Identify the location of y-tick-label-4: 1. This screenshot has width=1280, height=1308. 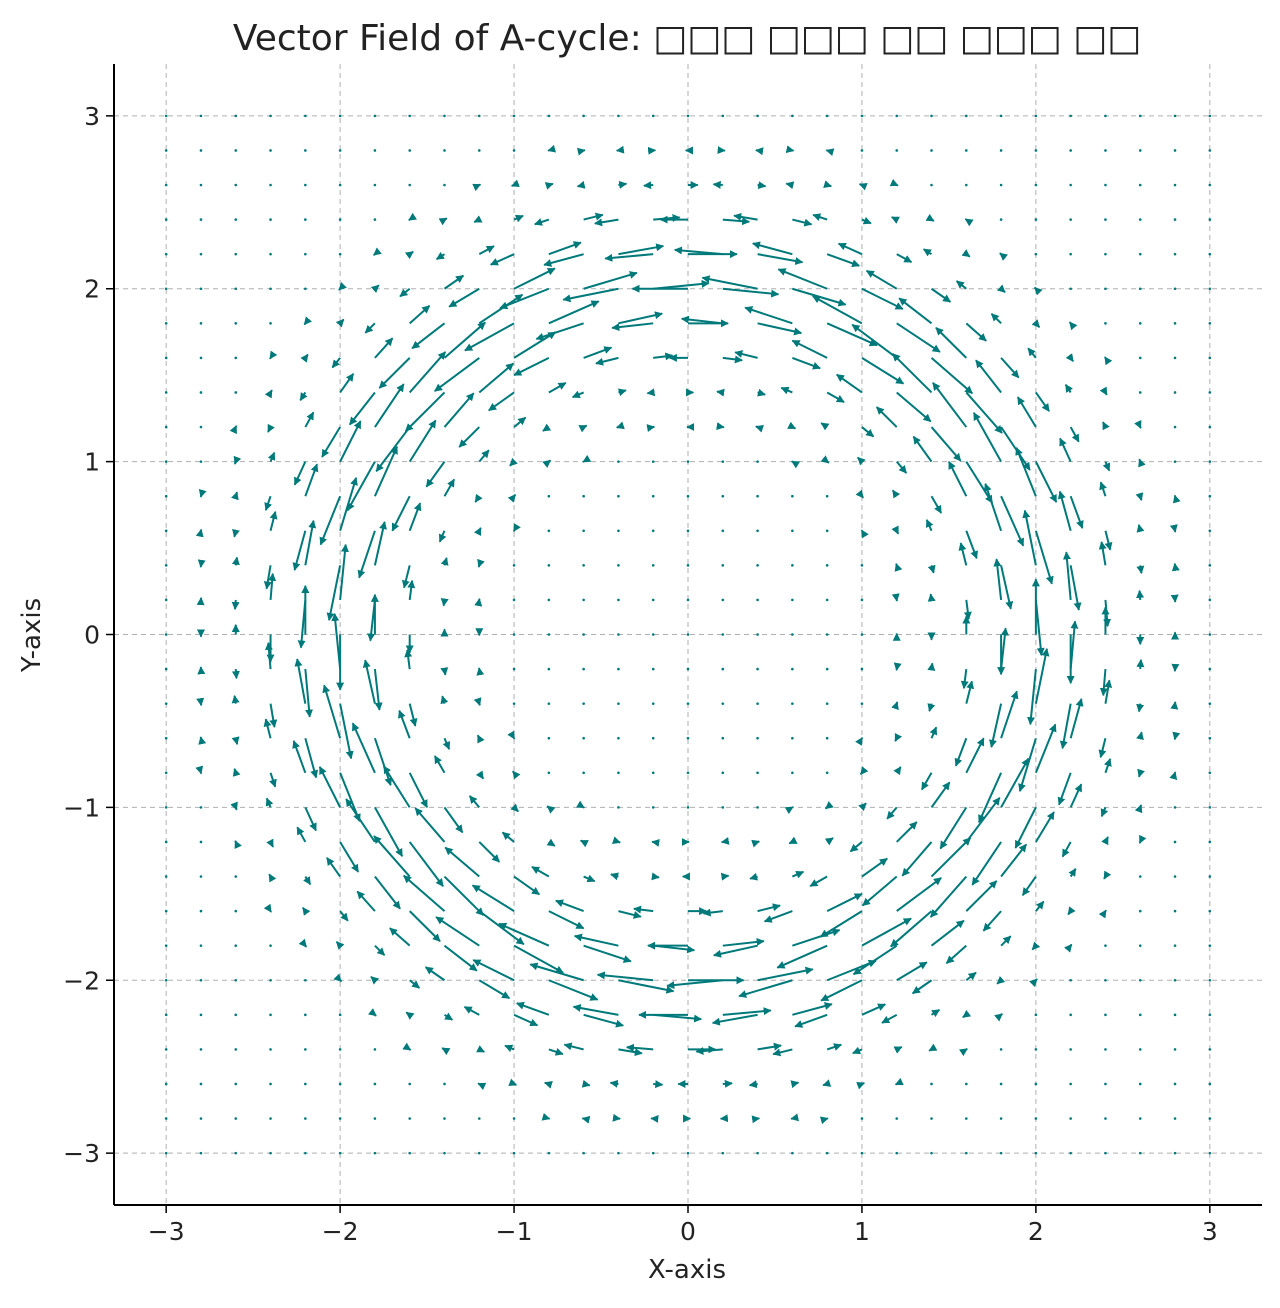
(92, 462).